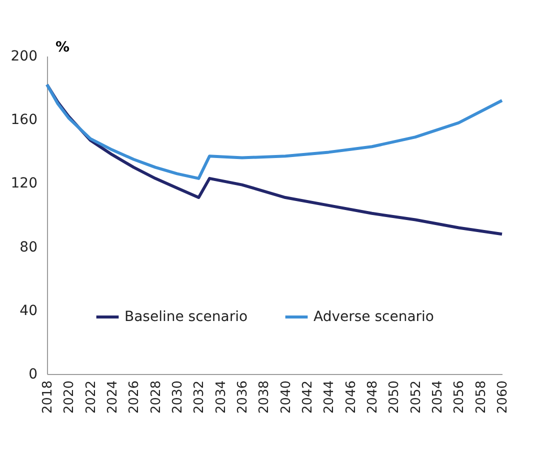 Image resolution: width=551 pixels, height=456 pixels. What do you see at coordinates (33, 374) in the screenshot?
I see `y-tick-label: 0` at bounding box center [33, 374].